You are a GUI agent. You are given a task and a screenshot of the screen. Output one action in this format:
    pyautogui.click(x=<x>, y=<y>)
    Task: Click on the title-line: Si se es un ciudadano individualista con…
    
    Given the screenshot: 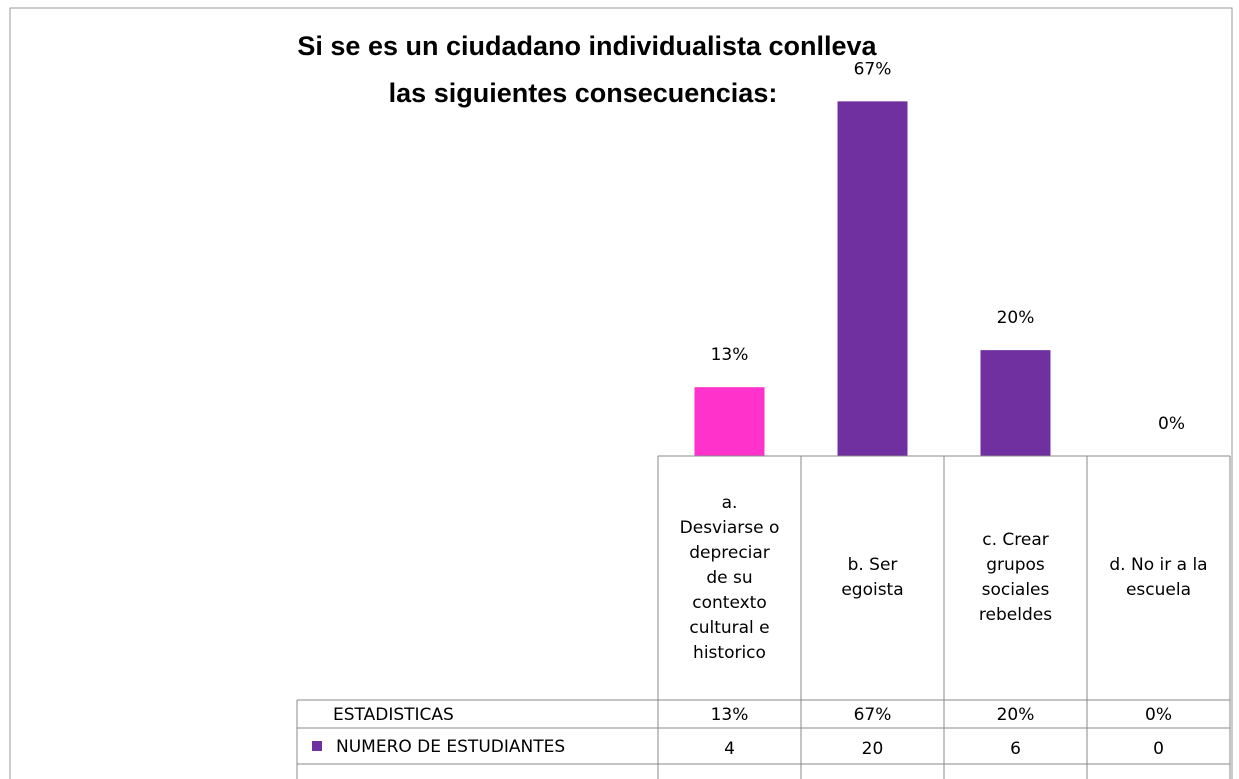 What is the action you would take?
    pyautogui.click(x=587, y=46)
    